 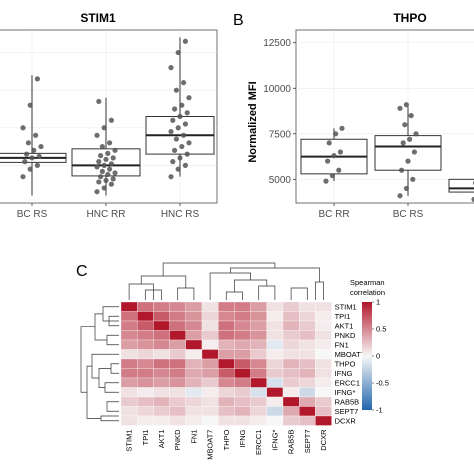 I want to click on thpo-y-axis-label: Normalized MFI, so click(x=253, y=121).